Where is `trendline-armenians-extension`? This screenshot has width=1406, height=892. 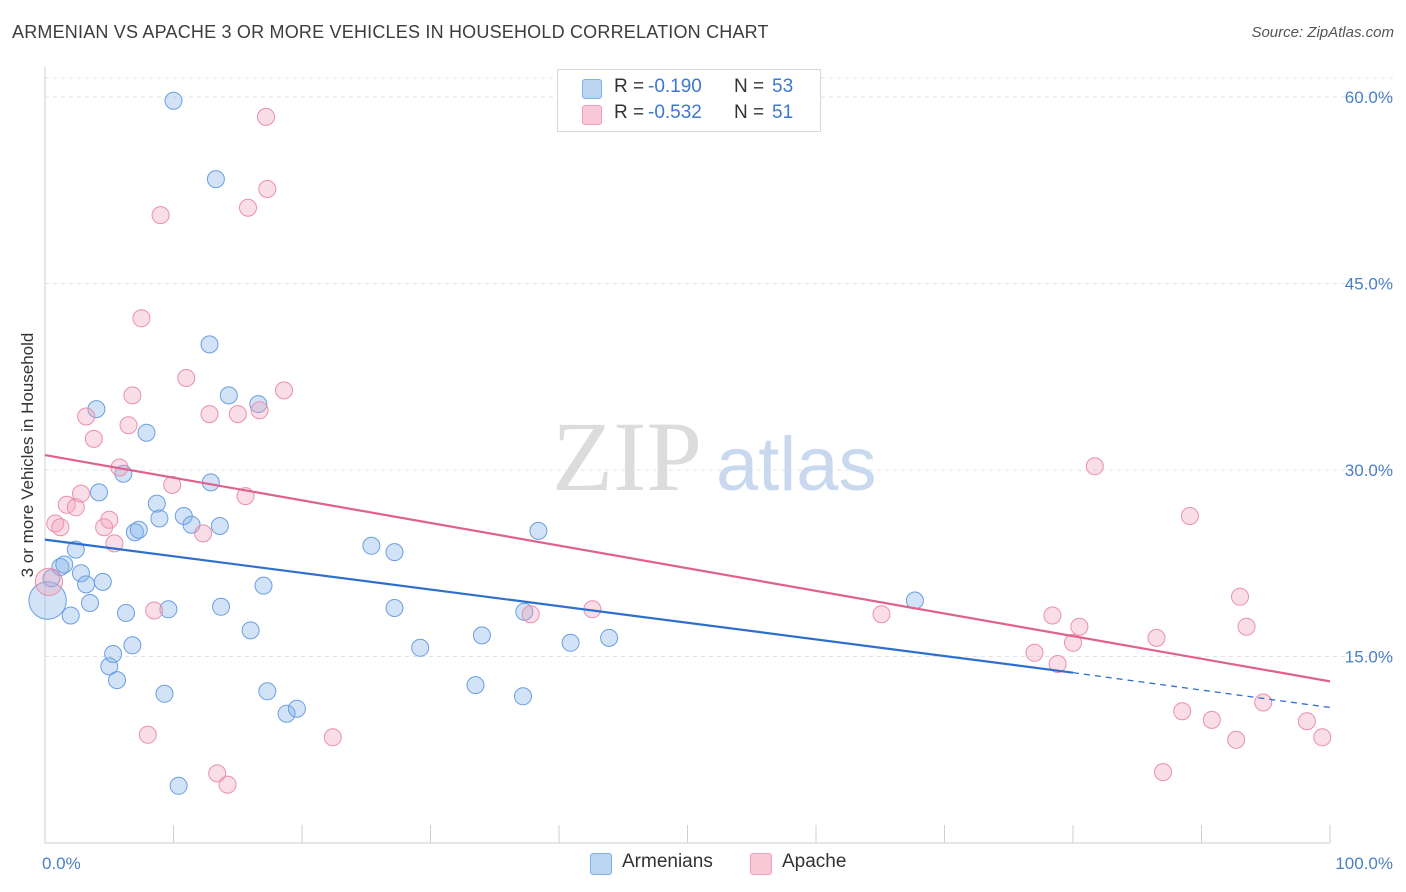
trendline-armenians-extension is located at coordinates (1201, 690).